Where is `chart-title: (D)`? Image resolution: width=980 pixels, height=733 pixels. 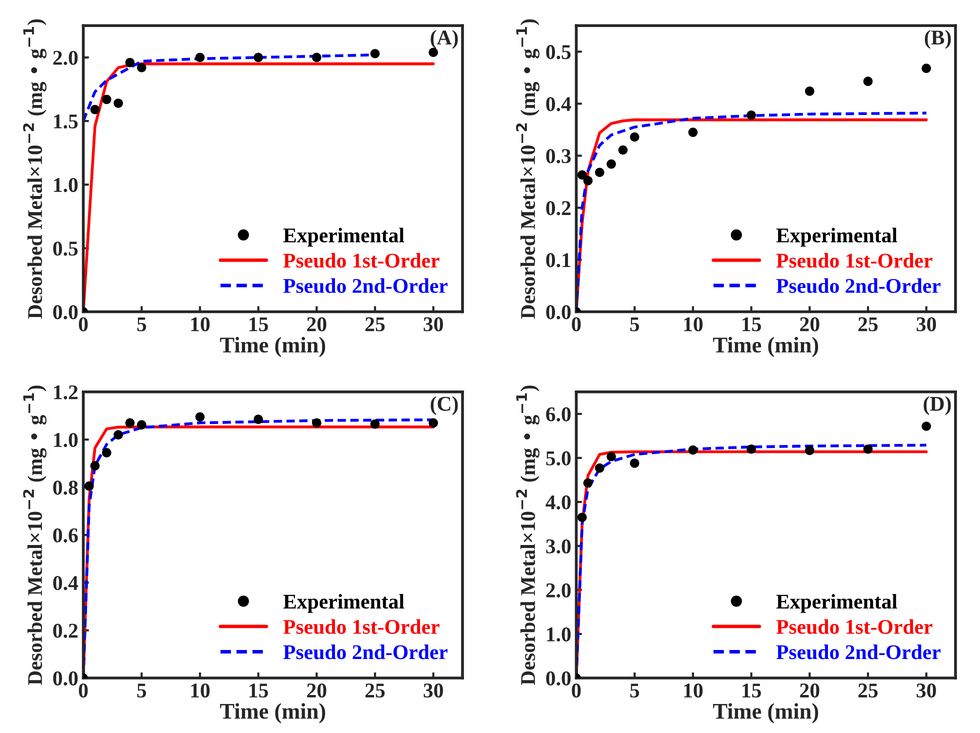
chart-title: (D) is located at coordinates (937, 406).